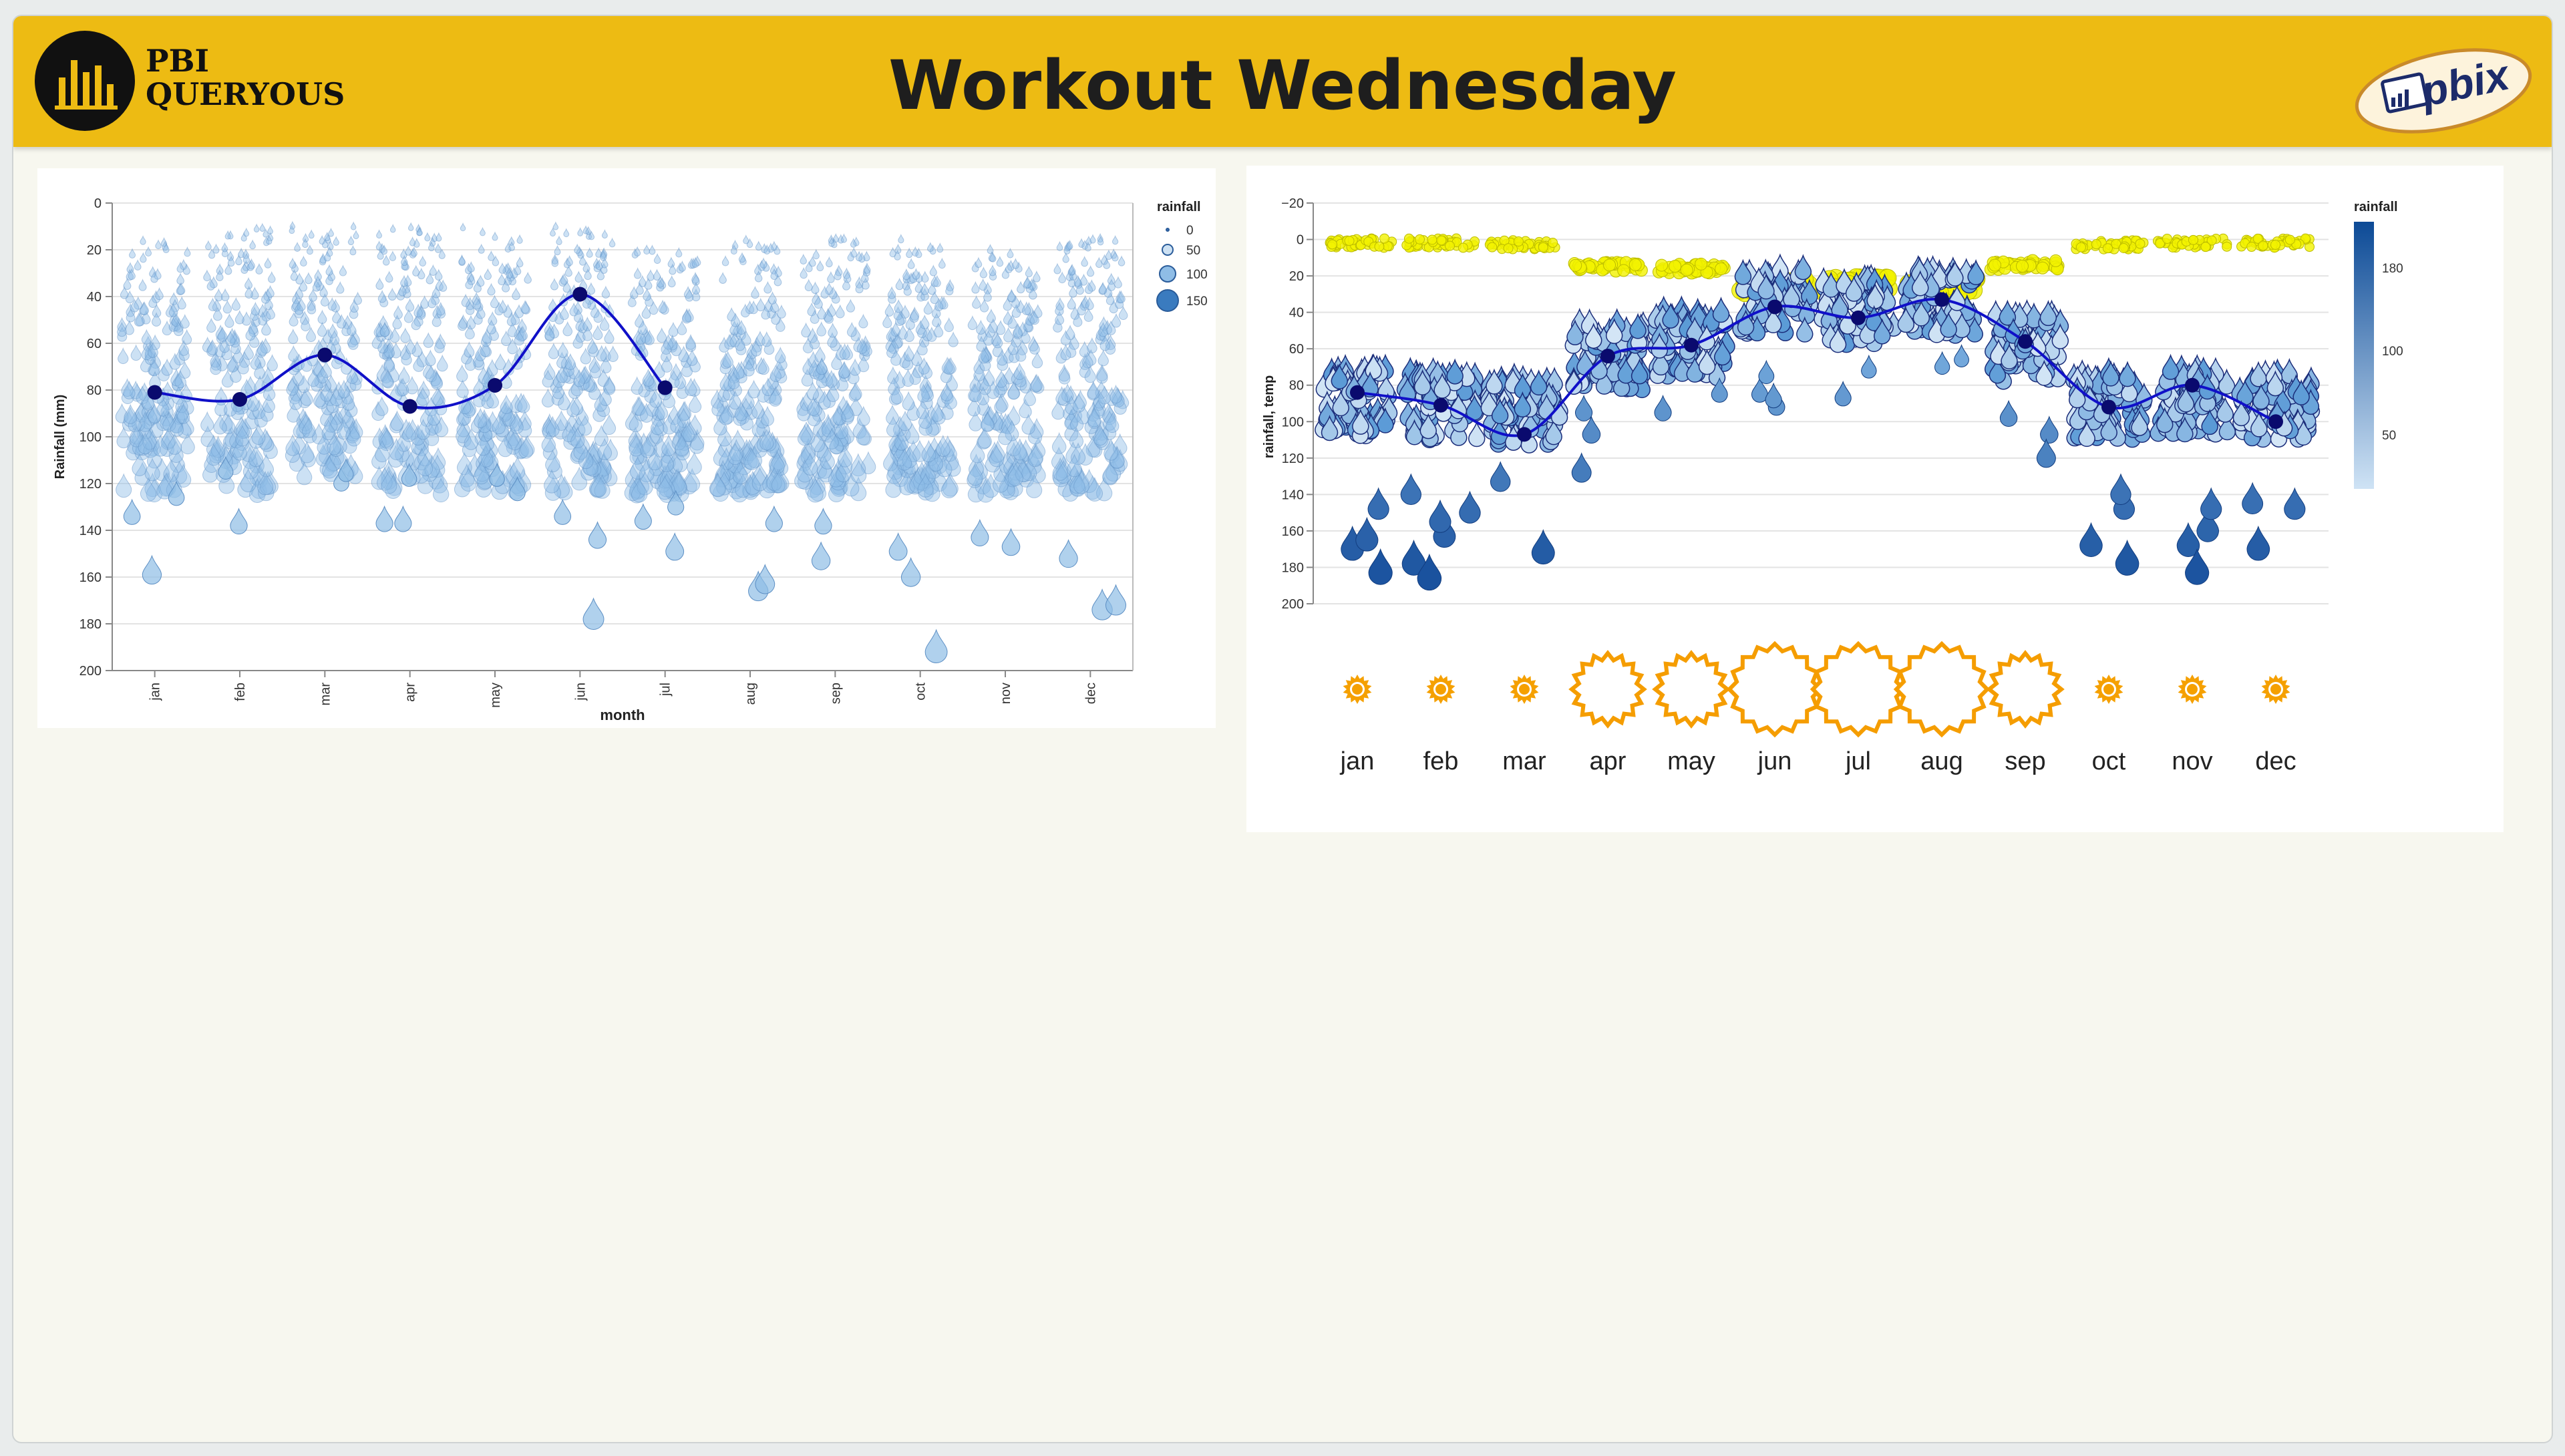 This screenshot has width=2565, height=1456. What do you see at coordinates (1500, 476) in the screenshot?
I see `rain-drop-outlier` at bounding box center [1500, 476].